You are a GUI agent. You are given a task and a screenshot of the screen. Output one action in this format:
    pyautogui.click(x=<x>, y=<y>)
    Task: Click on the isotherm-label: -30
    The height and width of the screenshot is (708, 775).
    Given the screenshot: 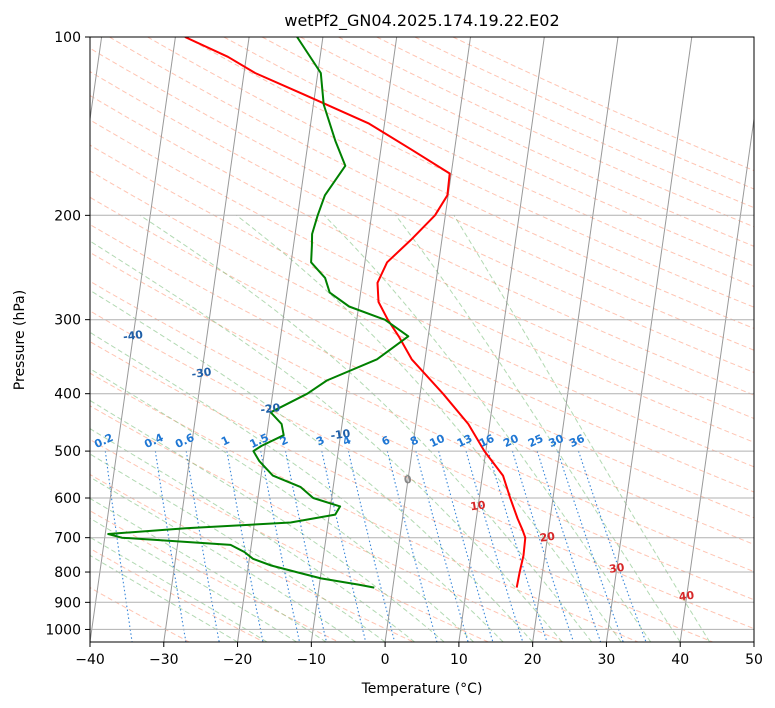 What is the action you would take?
    pyautogui.click(x=202, y=373)
    